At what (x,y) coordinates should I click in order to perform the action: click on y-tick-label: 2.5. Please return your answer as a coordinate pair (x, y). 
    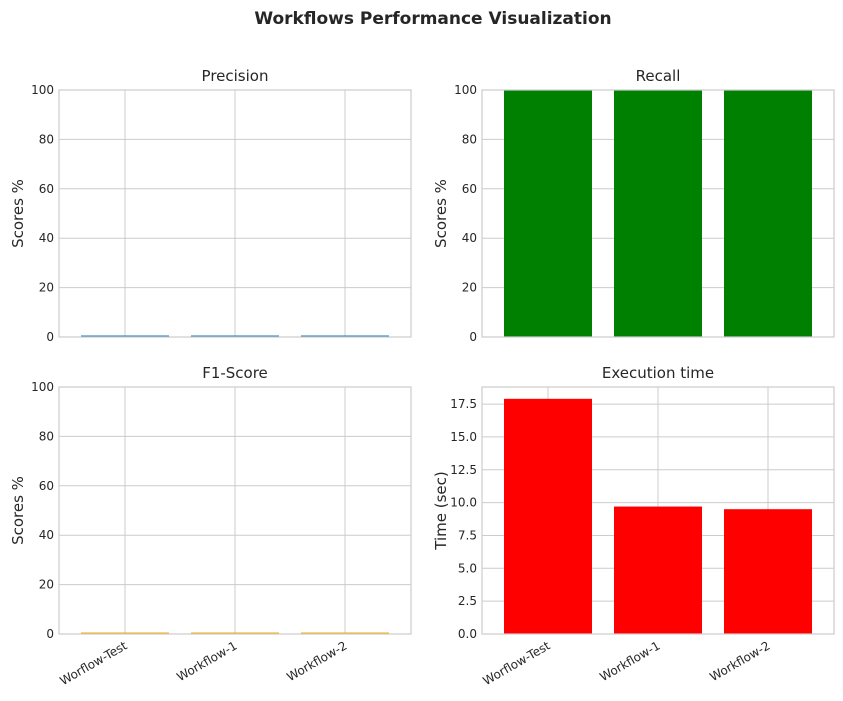
    Looking at the image, I should click on (467, 601).